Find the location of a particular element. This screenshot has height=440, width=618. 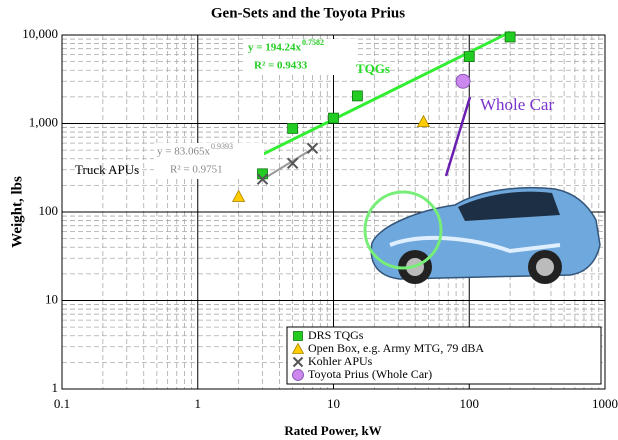

annotation: Whole Car is located at coordinates (517, 104).